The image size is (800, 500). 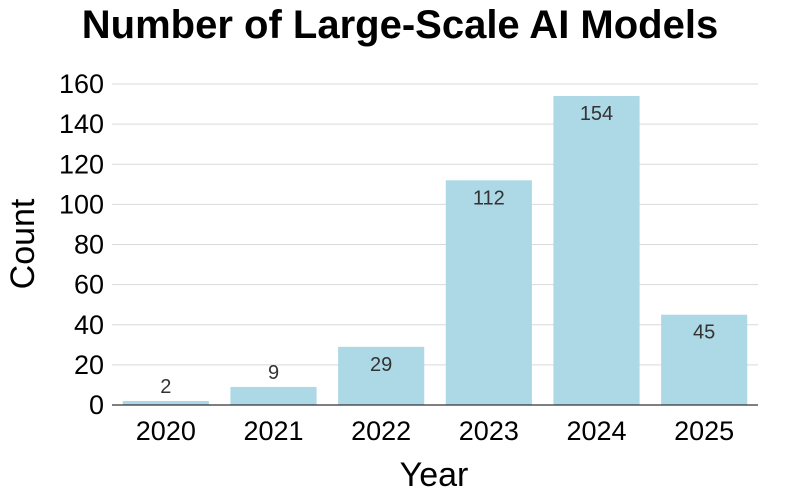 What do you see at coordinates (488, 292) in the screenshot?
I see `bar-2023` at bounding box center [488, 292].